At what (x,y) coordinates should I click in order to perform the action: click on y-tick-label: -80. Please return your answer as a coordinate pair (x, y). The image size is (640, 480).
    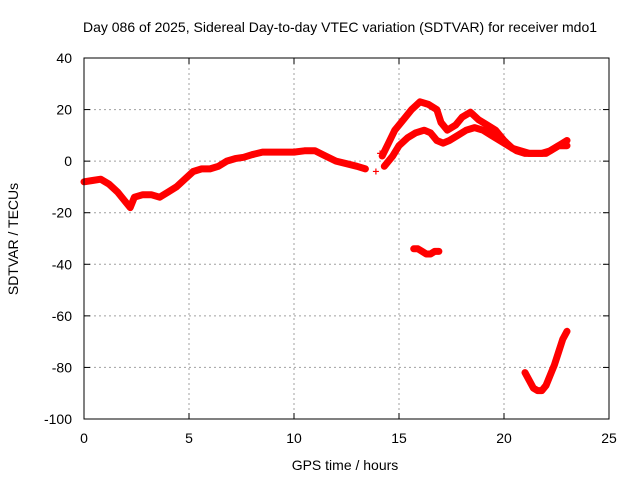
    Looking at the image, I should click on (62, 367).